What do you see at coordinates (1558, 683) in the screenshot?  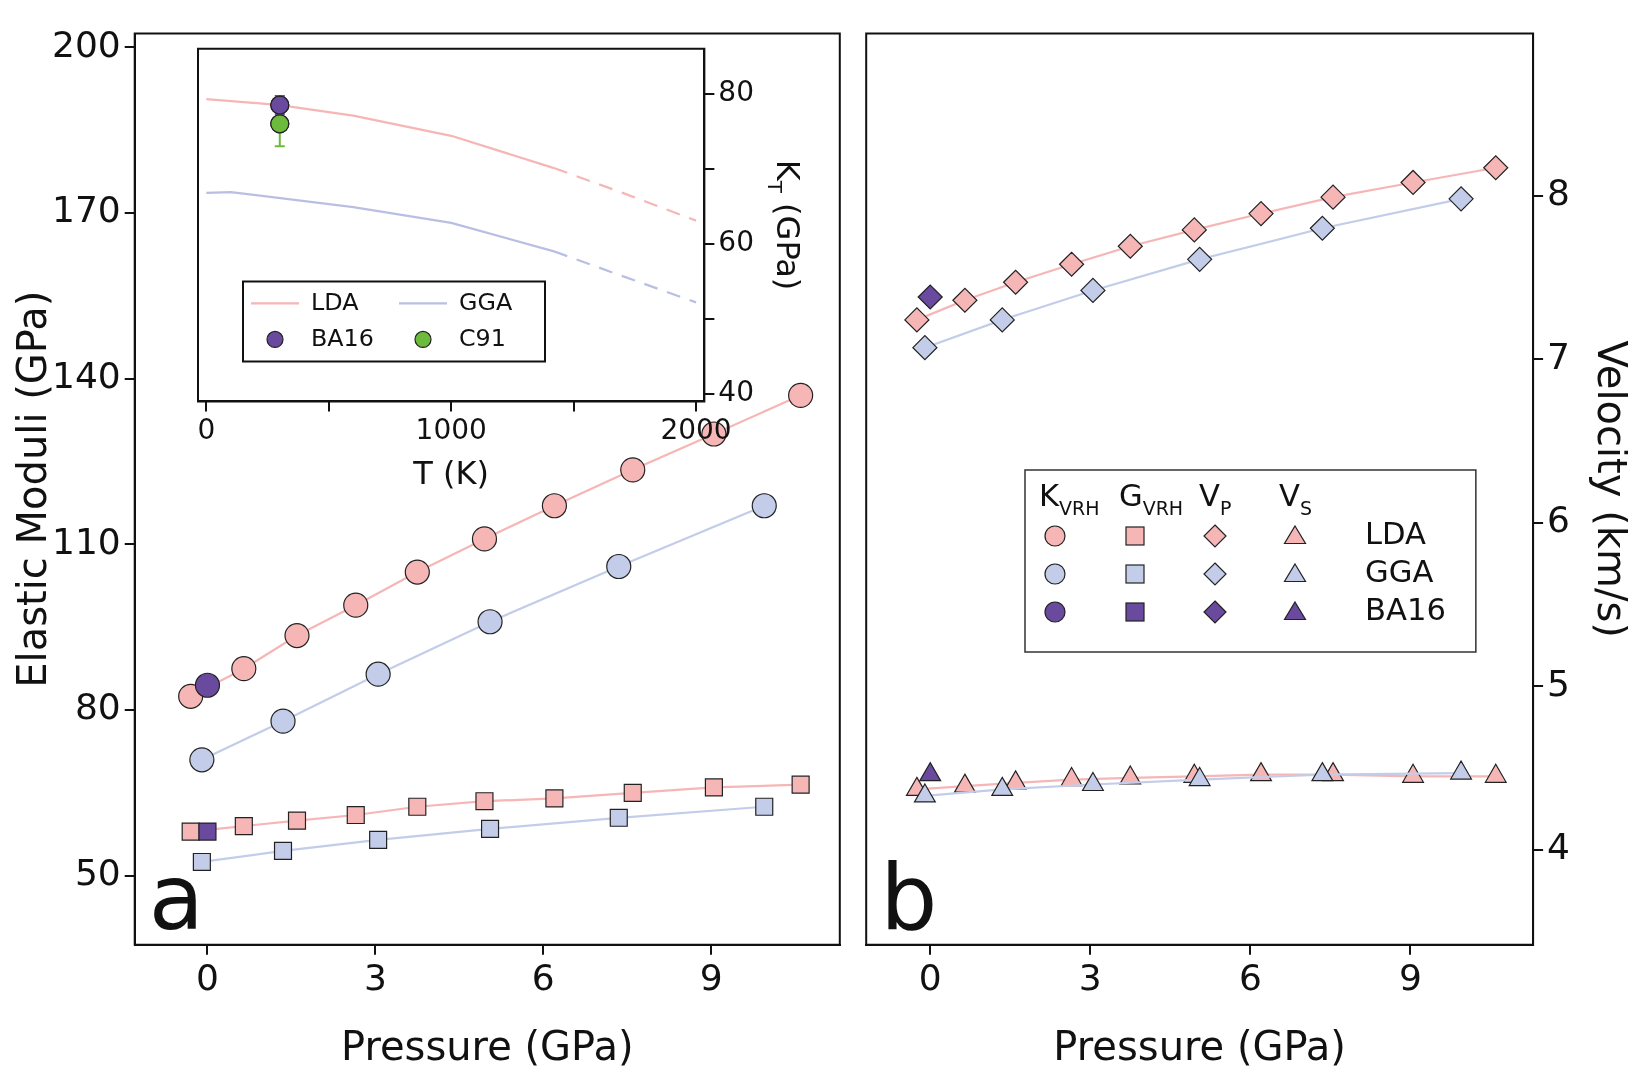 I see `y2-tick-label: 5` at bounding box center [1558, 683].